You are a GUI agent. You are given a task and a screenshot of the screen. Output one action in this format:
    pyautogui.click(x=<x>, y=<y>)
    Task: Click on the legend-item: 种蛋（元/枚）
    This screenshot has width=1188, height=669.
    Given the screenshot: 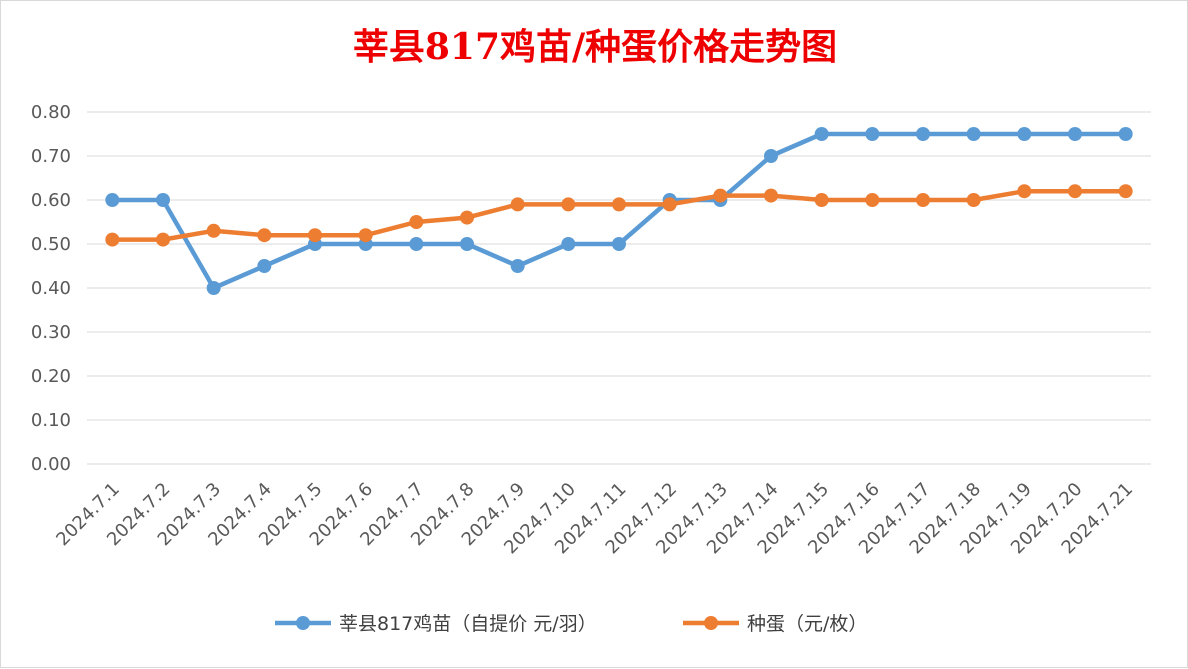 What is the action you would take?
    pyautogui.click(x=775, y=624)
    